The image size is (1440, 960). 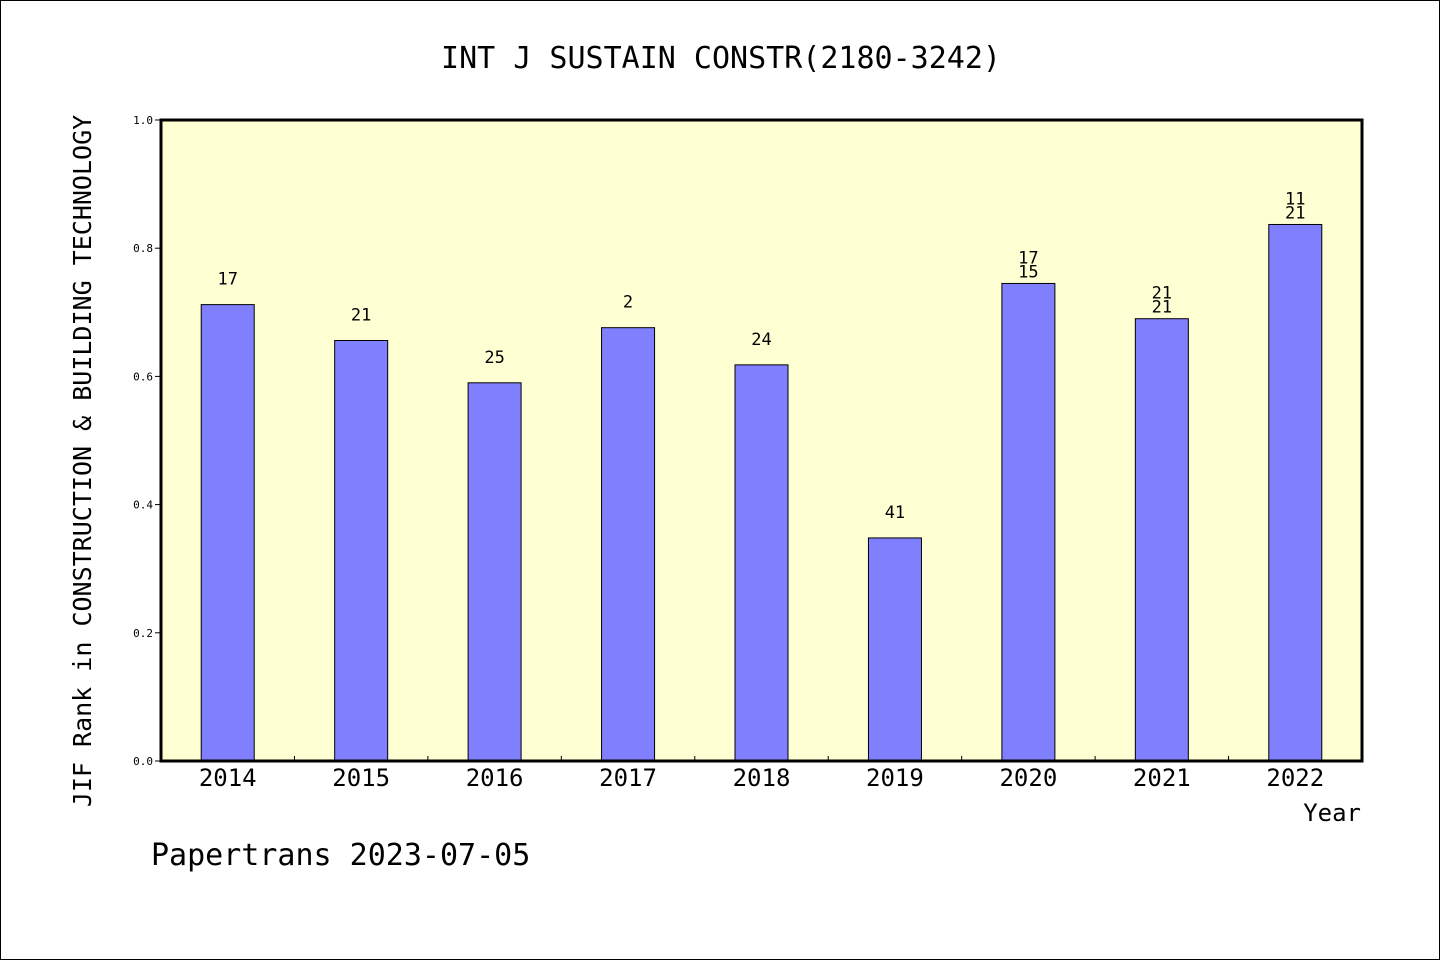 What do you see at coordinates (1162, 294) in the screenshot?
I see `data-label-2021-1: 21` at bounding box center [1162, 294].